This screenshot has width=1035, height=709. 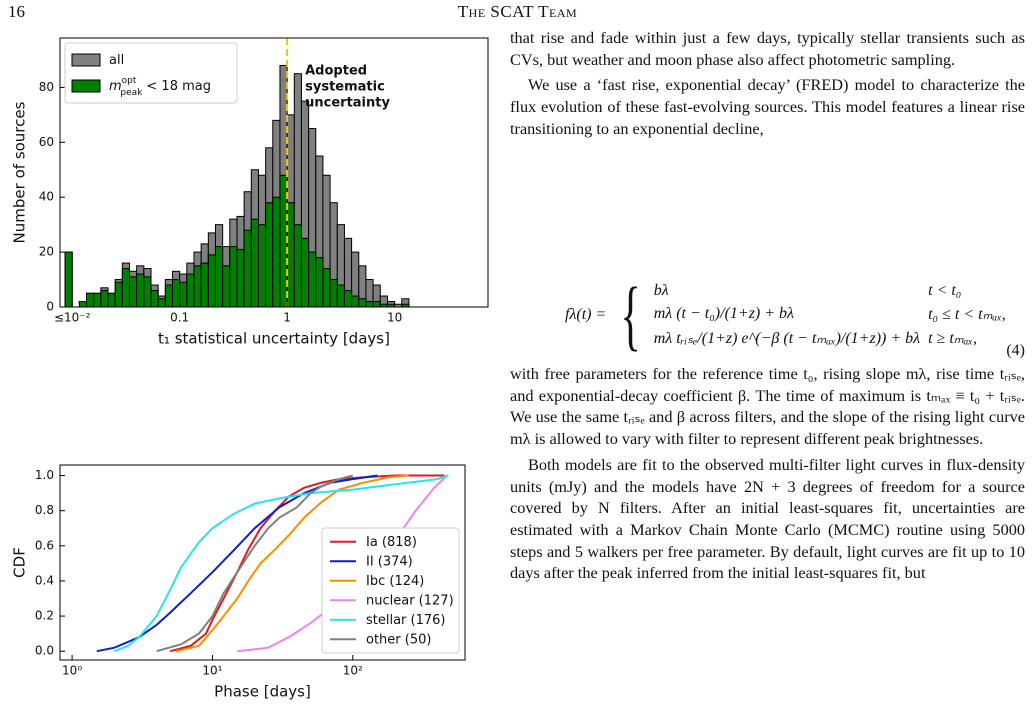 I want to click on y-tick-label: 80, so click(x=46, y=87).